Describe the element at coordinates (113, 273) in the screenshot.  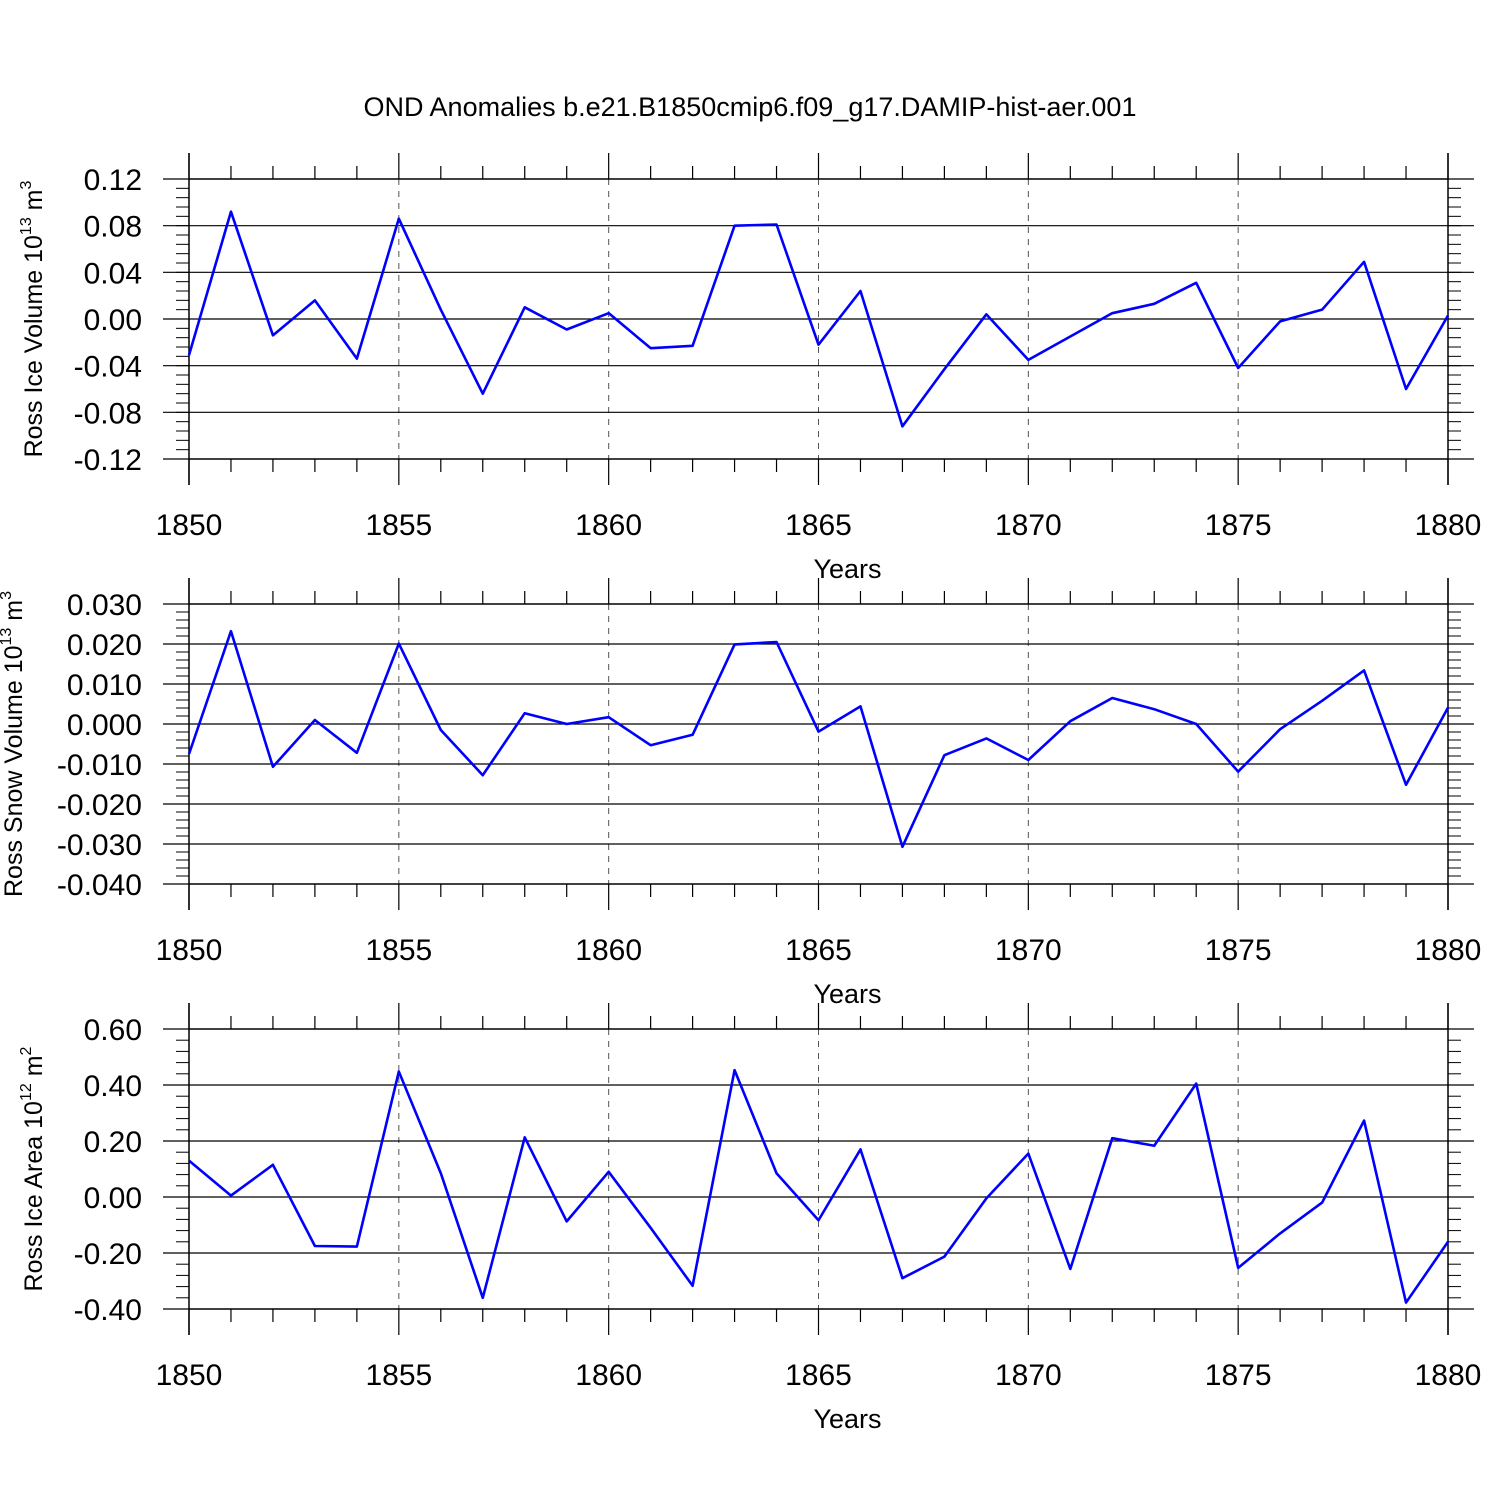
I see `y-tick-label: 0.04` at that location.